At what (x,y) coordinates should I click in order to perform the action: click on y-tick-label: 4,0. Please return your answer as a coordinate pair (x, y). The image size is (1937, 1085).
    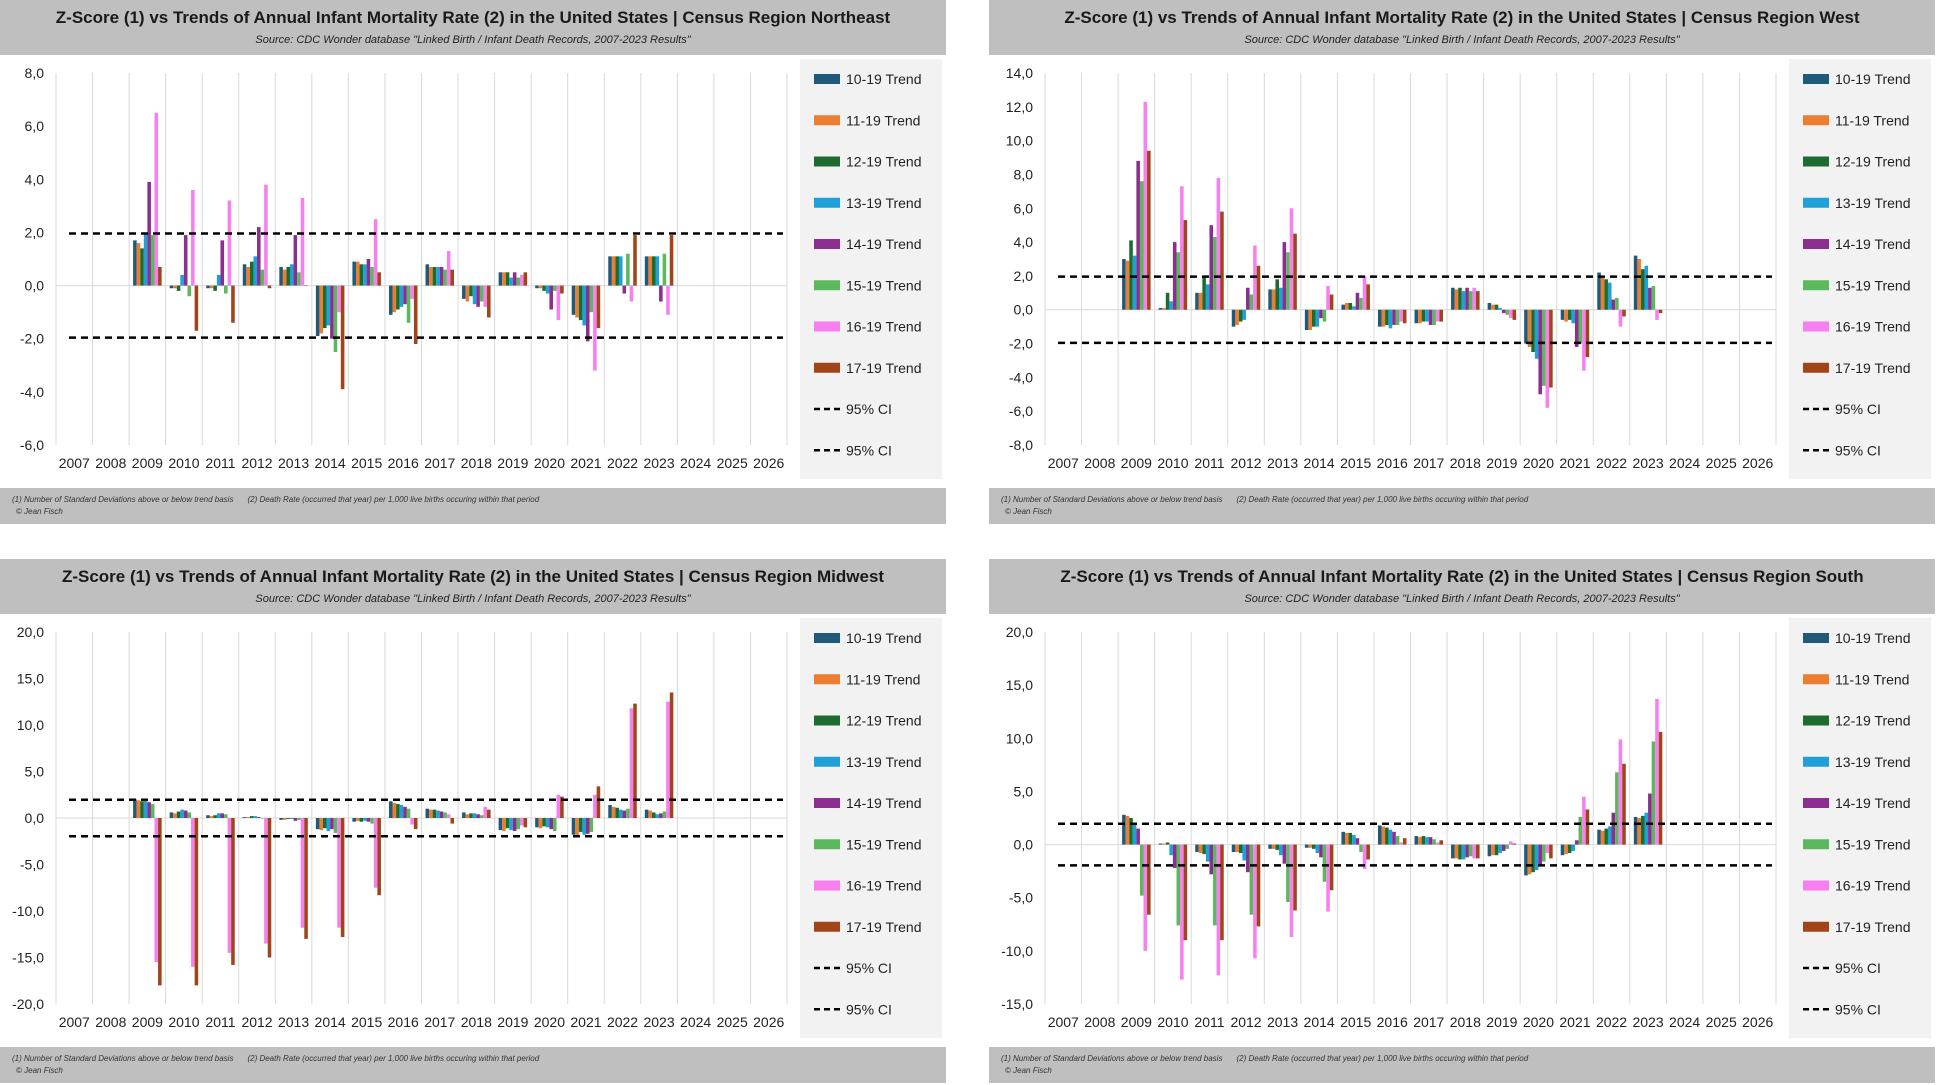
    Looking at the image, I should click on (35, 179).